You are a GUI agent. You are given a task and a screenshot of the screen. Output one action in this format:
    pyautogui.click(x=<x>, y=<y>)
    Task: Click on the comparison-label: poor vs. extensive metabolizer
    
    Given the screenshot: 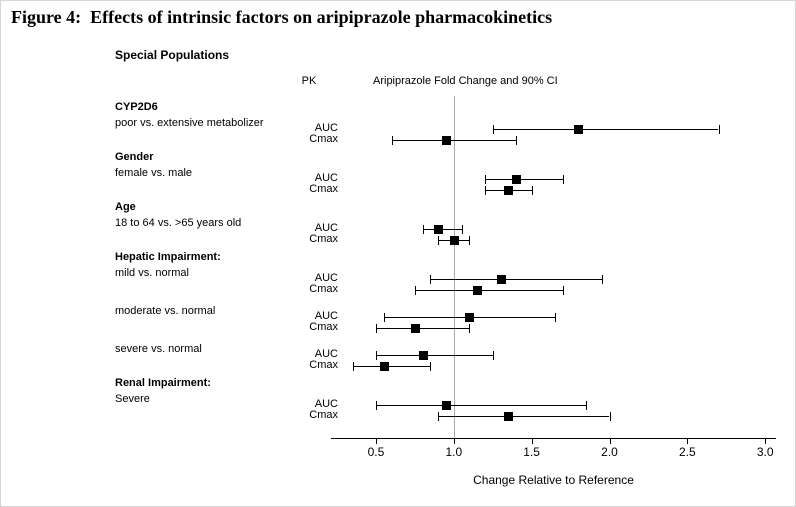 What is the action you would take?
    pyautogui.click(x=189, y=123)
    